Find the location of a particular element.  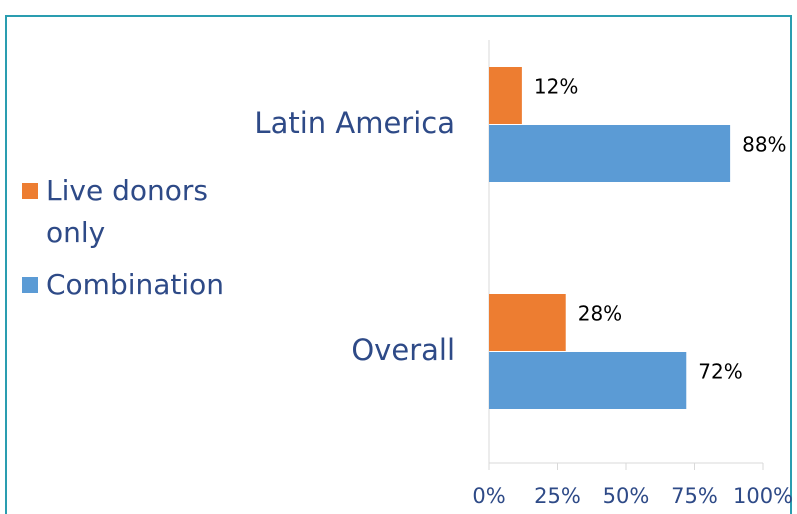

data-label: 28% is located at coordinates (600, 314).